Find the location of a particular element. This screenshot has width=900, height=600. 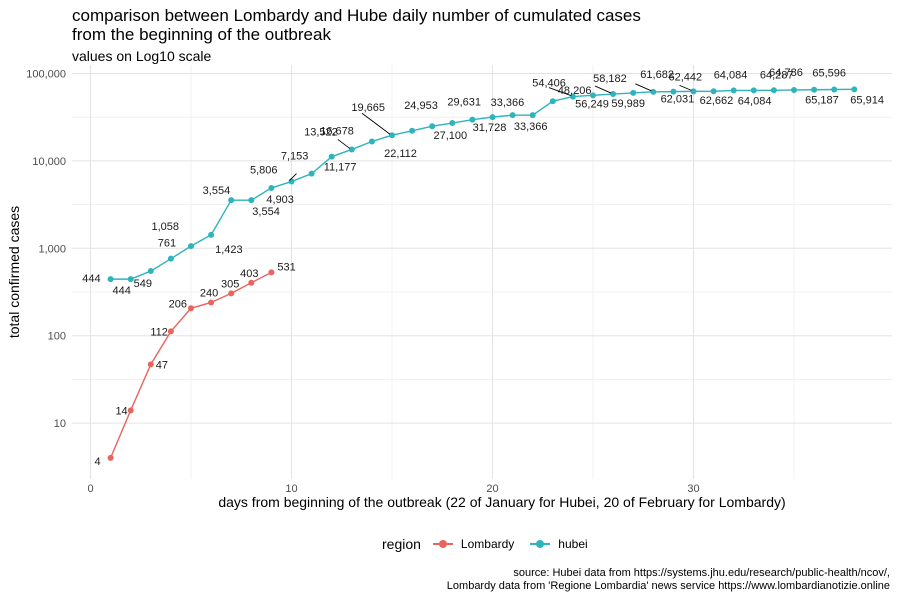

data-label-hubei: 64,084 is located at coordinates (731, 75).